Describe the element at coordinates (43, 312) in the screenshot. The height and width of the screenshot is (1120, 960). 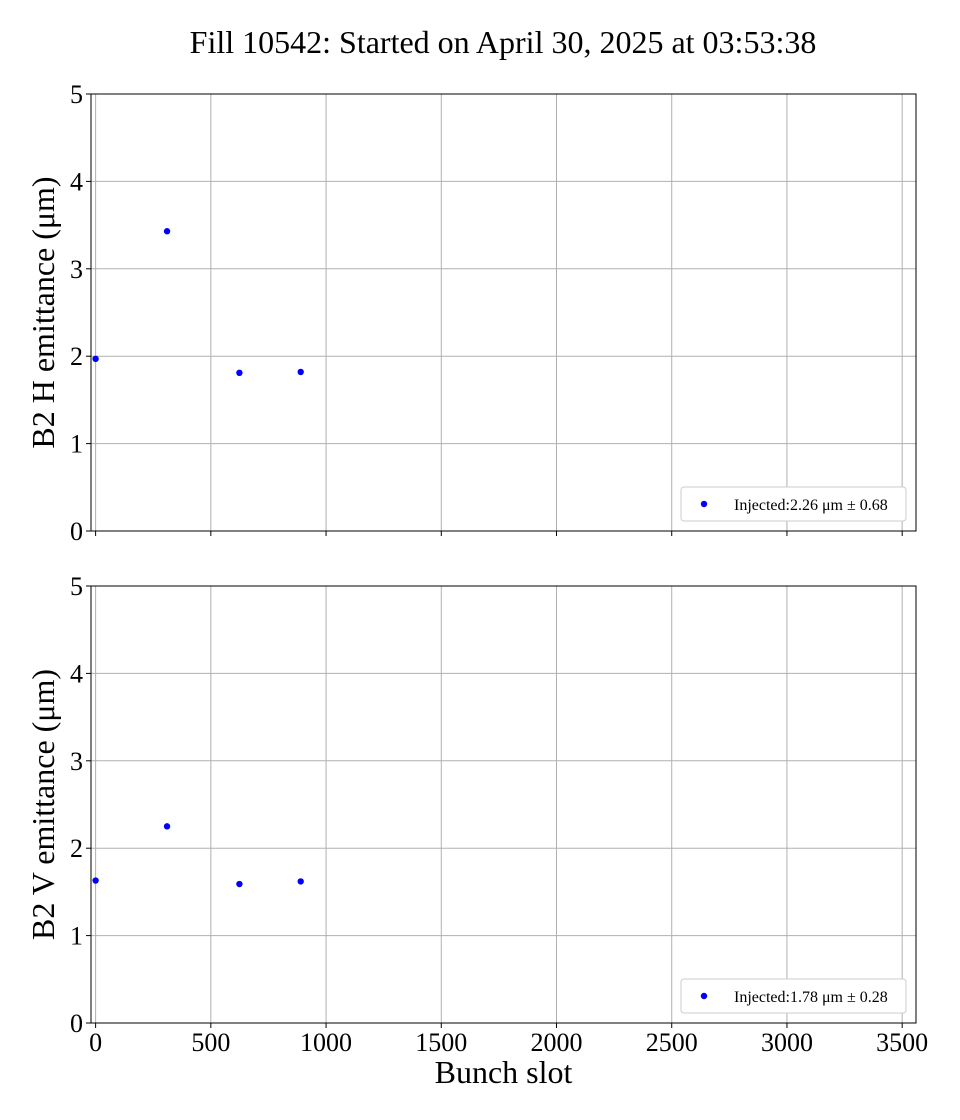
I see `y-axis-label: B2 H emittance (μm)` at that location.